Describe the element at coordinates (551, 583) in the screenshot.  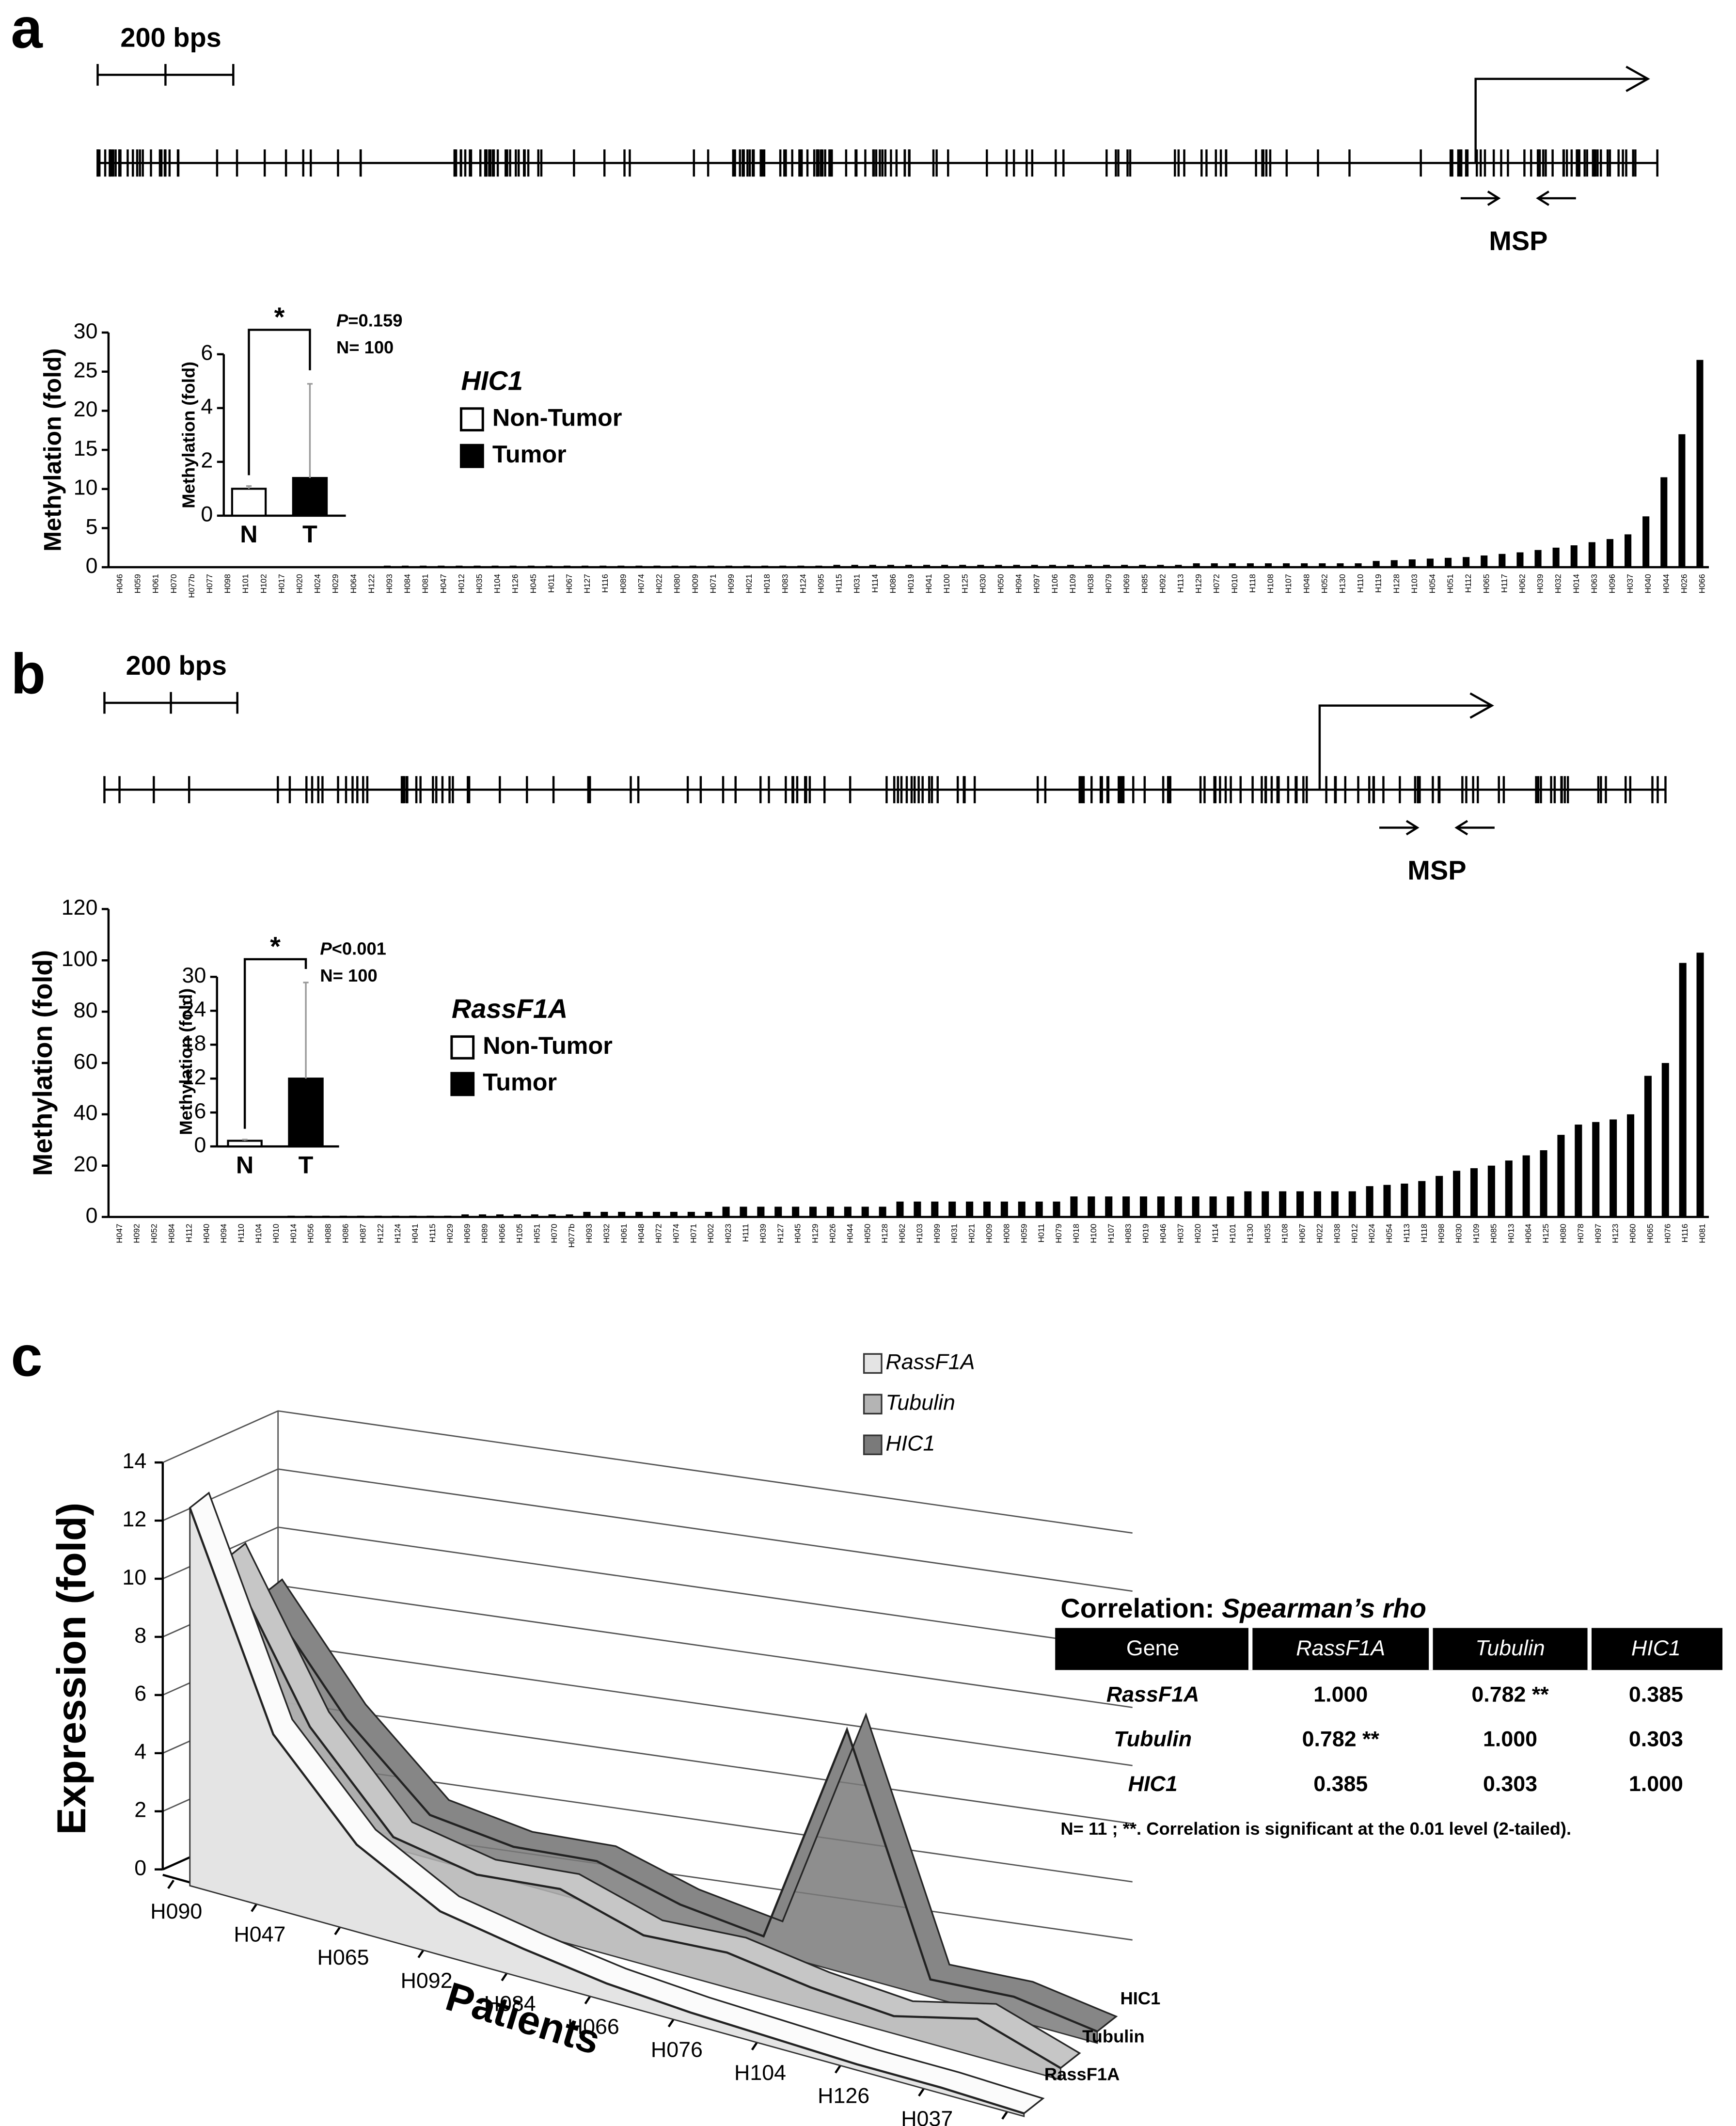
I see `x-tick-label: H011` at that location.